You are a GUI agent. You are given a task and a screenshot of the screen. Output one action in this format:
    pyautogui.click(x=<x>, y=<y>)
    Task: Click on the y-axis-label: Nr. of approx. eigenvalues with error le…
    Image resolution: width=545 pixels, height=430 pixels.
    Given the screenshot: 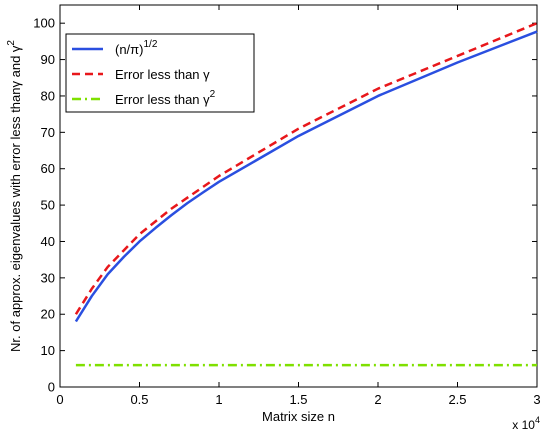 What is the action you would take?
    pyautogui.click(x=14, y=196)
    